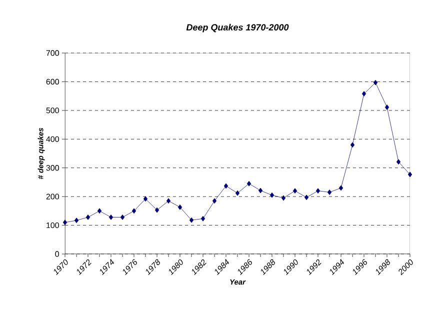  Describe the element at coordinates (52, 139) in the screenshot. I see `y-tick-label: 400` at that location.